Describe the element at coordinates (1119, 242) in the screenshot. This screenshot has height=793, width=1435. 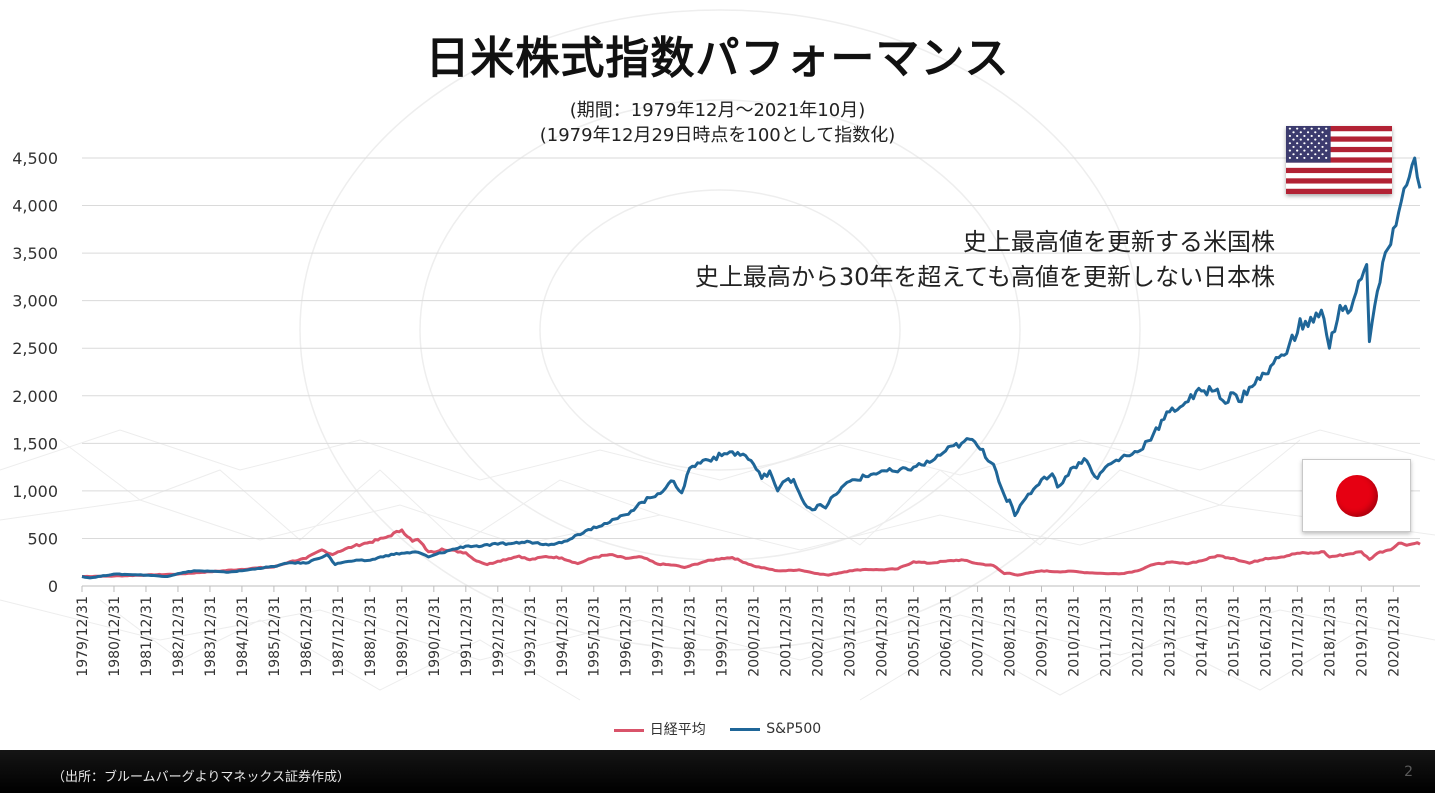
I see `annotation-us-stocks: 史上最高値を更新する米国株` at that location.